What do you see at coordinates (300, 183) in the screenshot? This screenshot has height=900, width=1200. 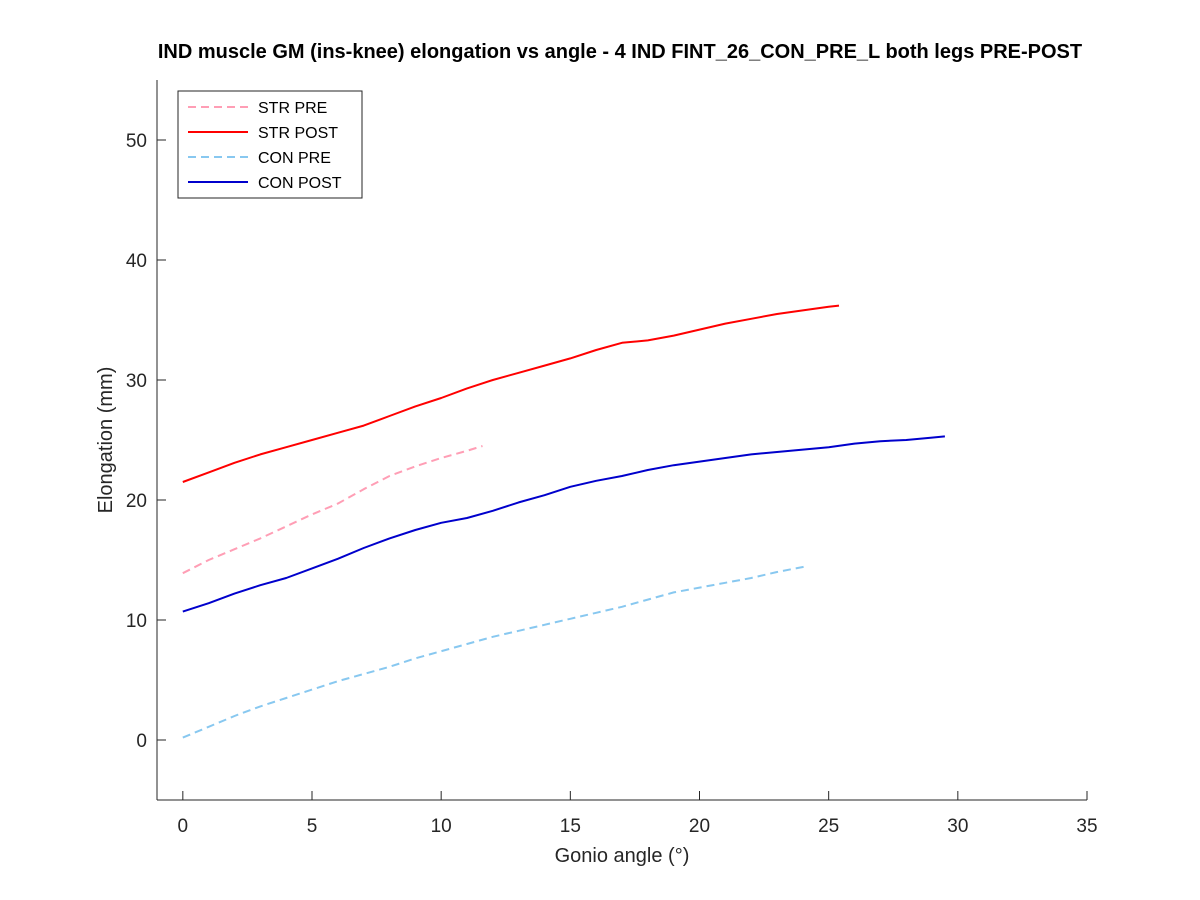 I see `legend-label: CON POST` at bounding box center [300, 183].